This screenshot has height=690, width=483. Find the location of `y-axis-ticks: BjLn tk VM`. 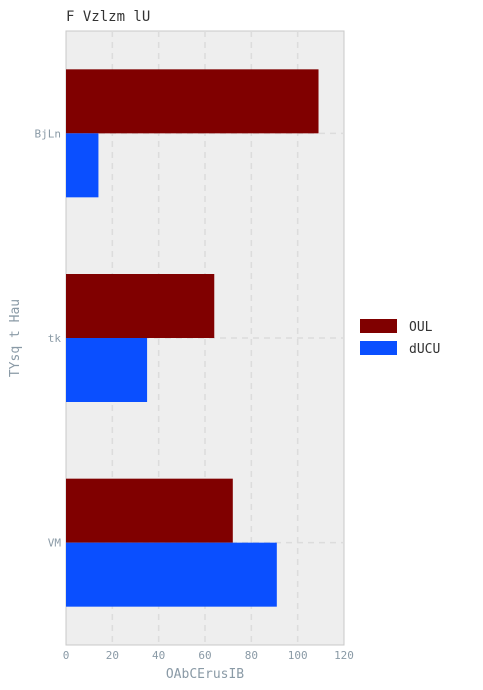

y-axis-ticks: BjLn tk VM is located at coordinates (48, 338).